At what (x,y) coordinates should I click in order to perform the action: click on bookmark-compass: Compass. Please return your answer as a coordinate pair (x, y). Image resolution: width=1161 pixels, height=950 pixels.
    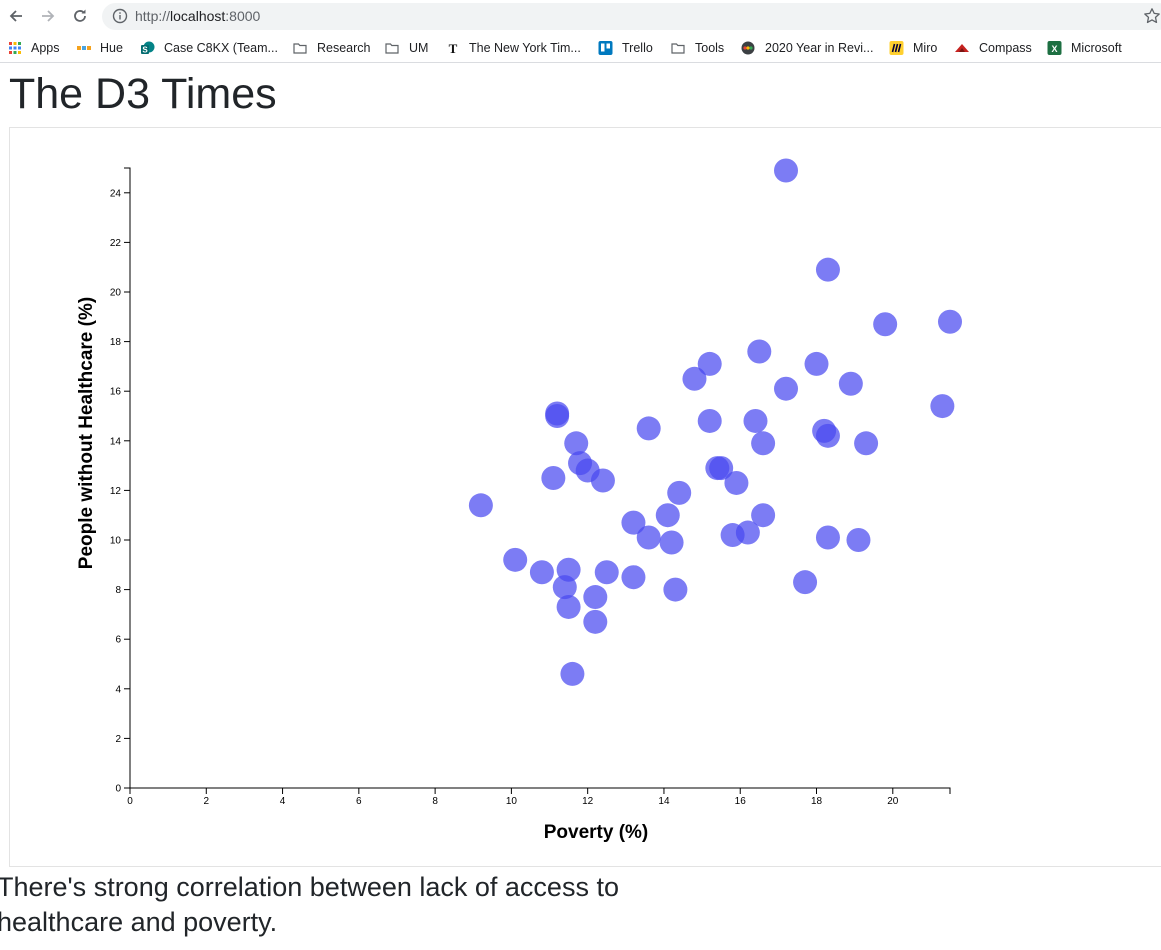
    Looking at the image, I should click on (993, 48).